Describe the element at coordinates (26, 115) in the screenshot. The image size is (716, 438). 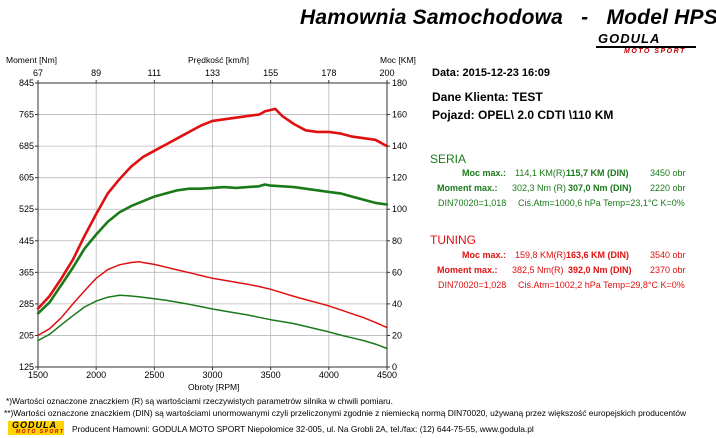
I see `left-tick-label: 765` at that location.